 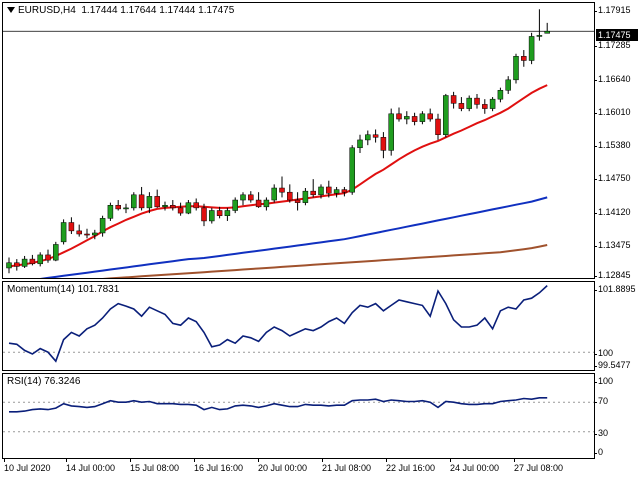 I want to click on collapse-triangle-icon, so click(x=11, y=10).